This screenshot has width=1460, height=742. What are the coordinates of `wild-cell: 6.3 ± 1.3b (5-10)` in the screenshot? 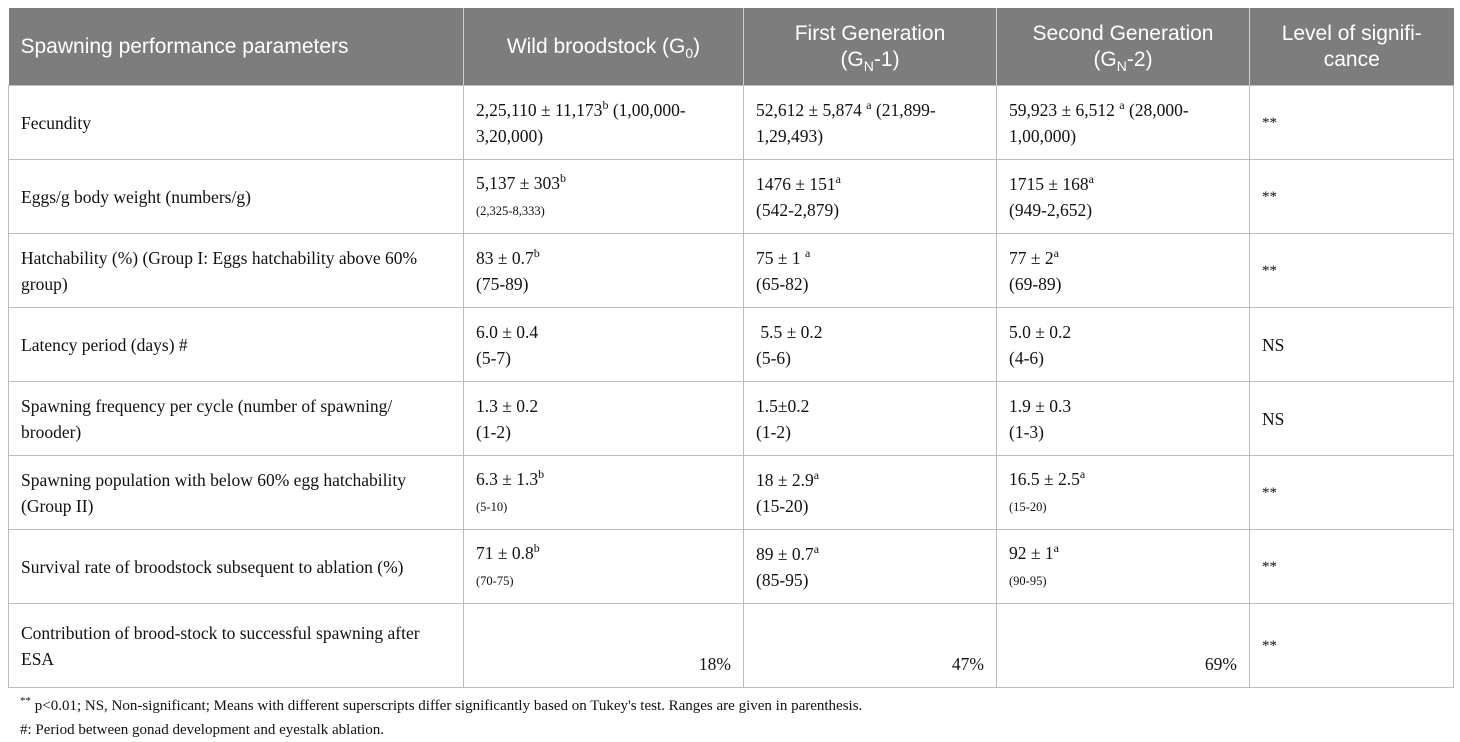 It's located at (603, 492).